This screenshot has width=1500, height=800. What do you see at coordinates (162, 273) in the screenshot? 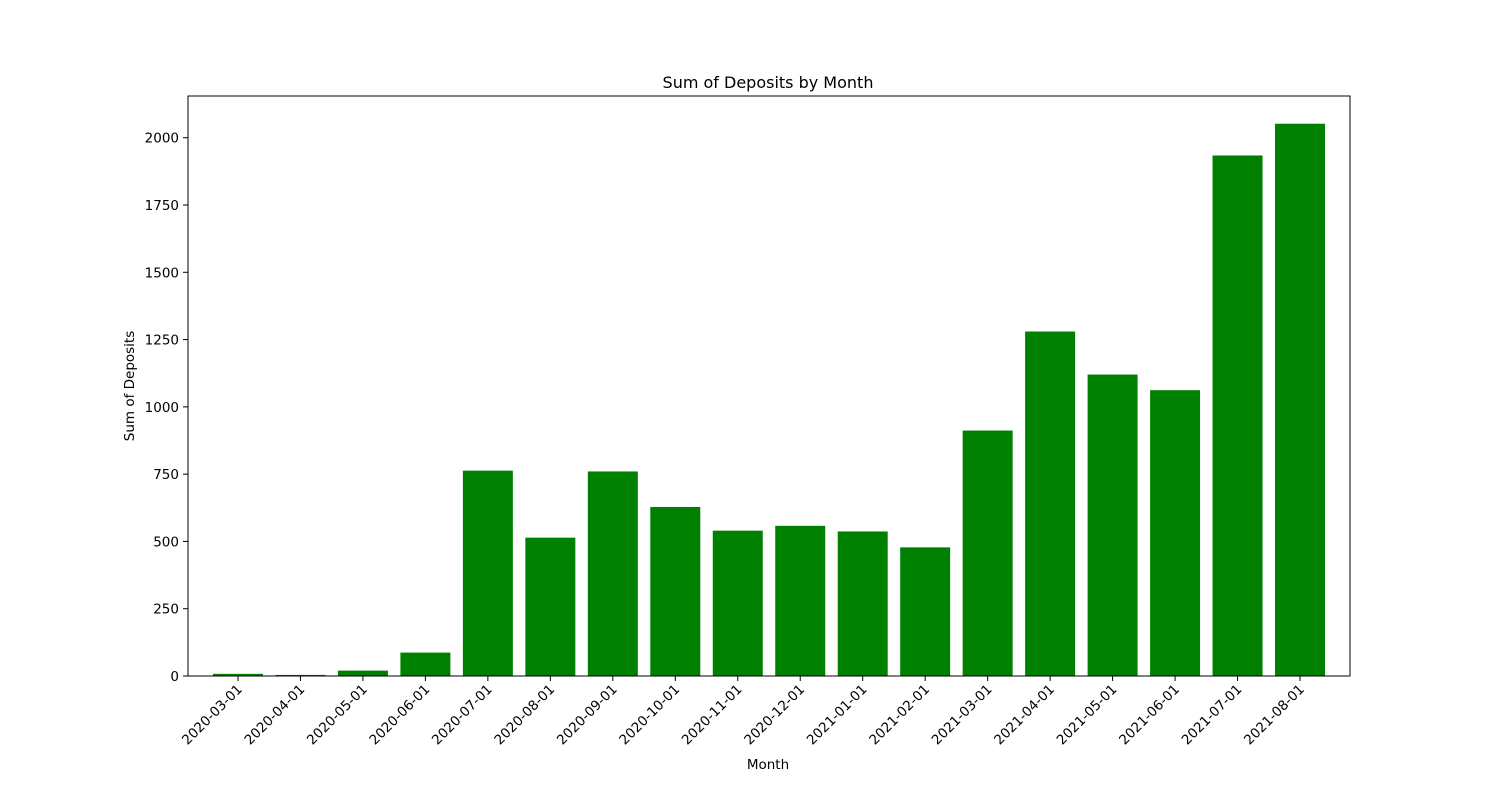
I see `y-tick-label-1500: 1500` at bounding box center [162, 273].